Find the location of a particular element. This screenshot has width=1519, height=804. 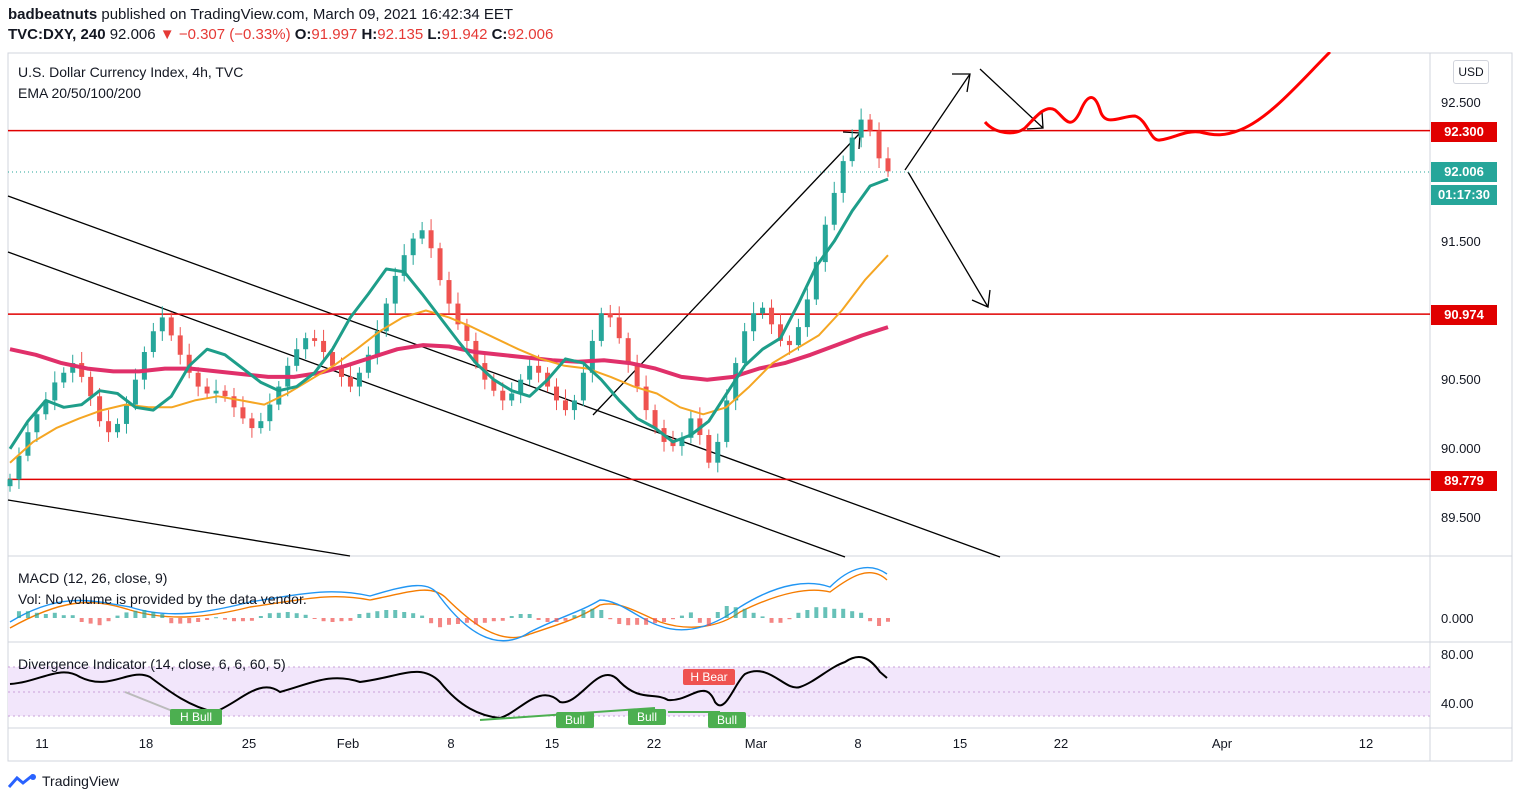

close-value: 92.006 is located at coordinates (530, 34).